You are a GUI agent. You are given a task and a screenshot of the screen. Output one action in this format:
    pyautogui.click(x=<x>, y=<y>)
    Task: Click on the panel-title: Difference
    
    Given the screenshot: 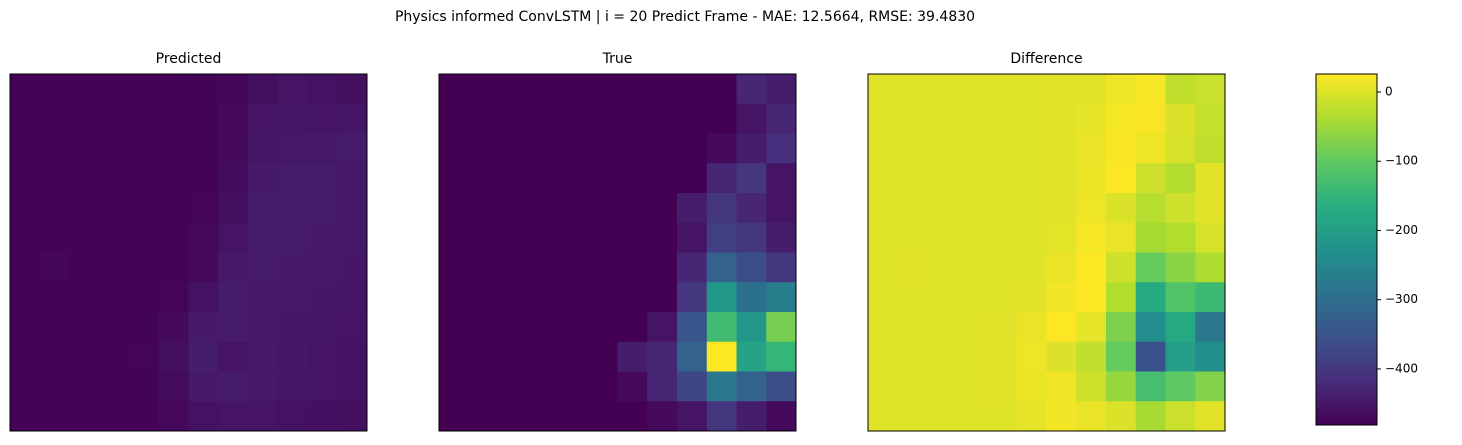 What is the action you would take?
    pyautogui.click(x=1046, y=59)
    